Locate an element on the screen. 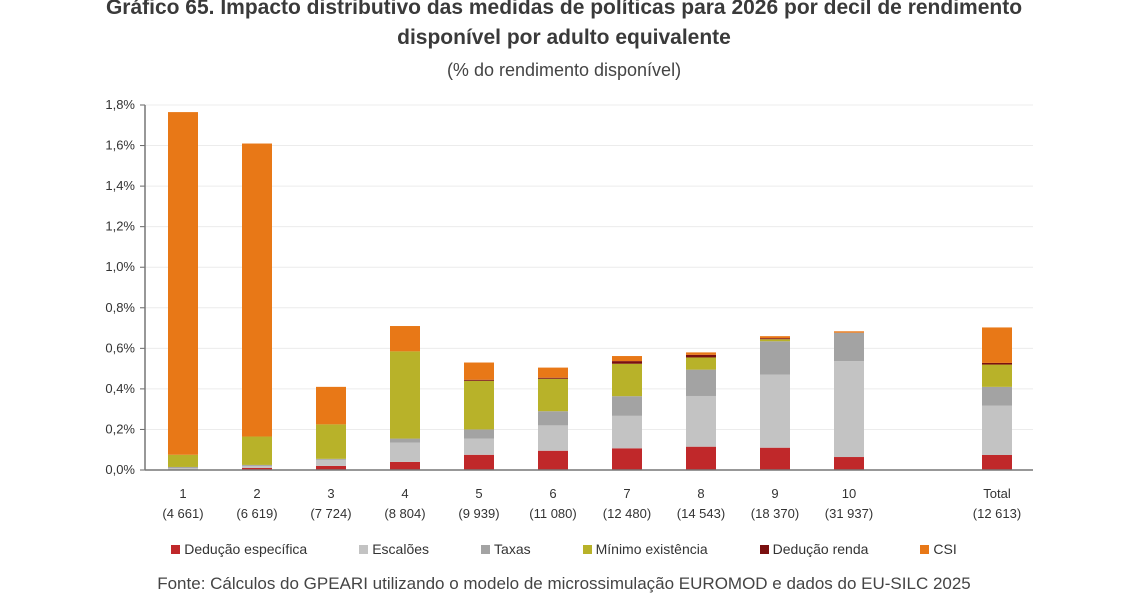 This screenshot has width=1128, height=594. x-tick-label: 5 is located at coordinates (478, 493).